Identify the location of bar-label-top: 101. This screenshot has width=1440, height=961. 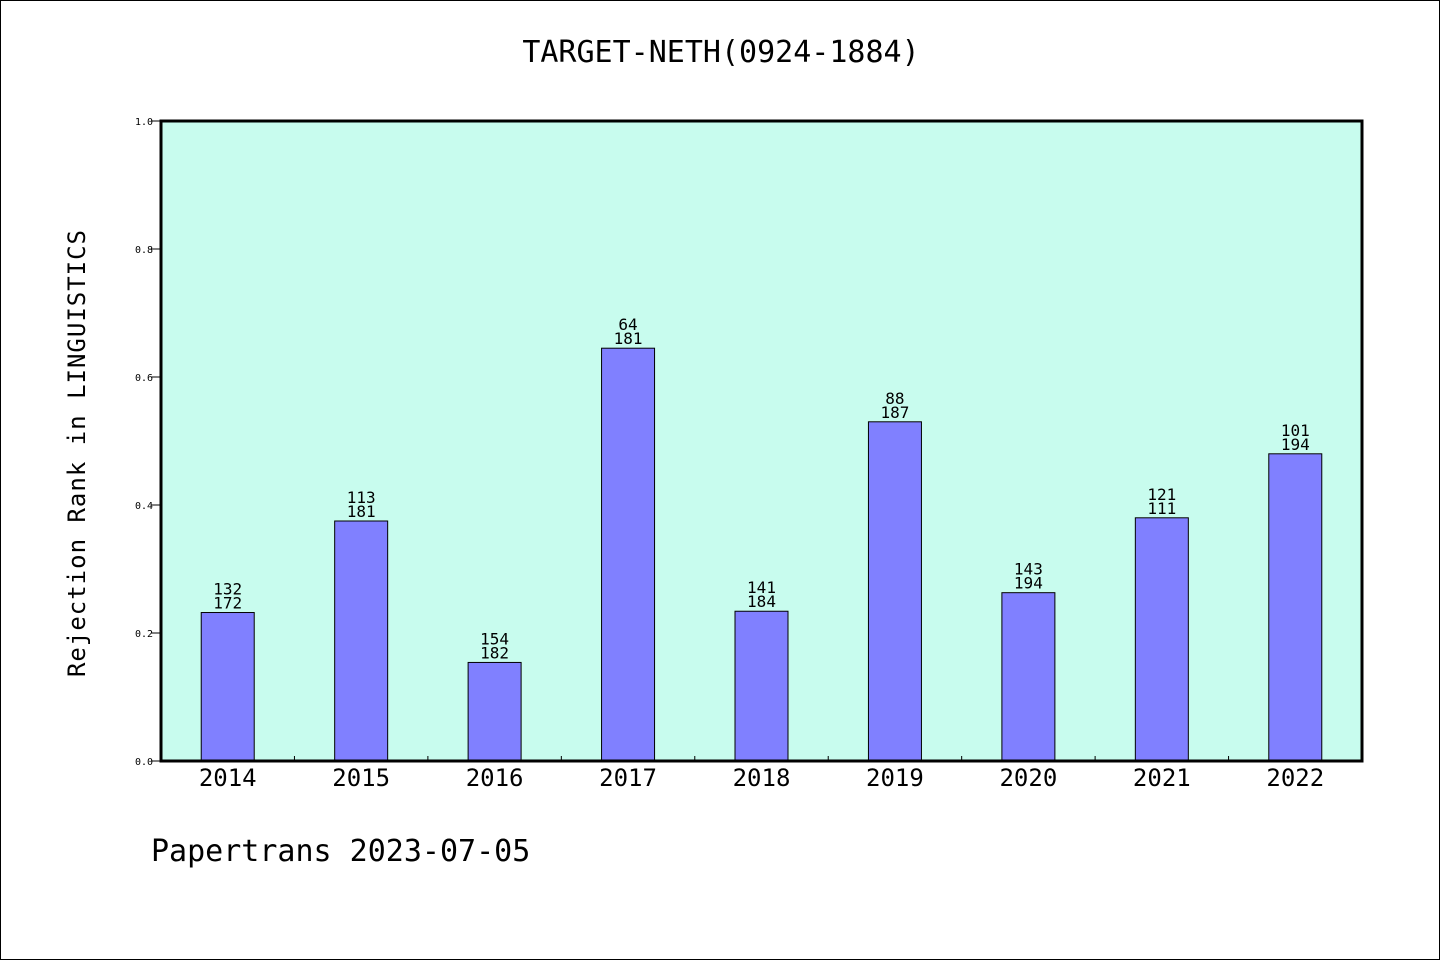
(1295, 430).